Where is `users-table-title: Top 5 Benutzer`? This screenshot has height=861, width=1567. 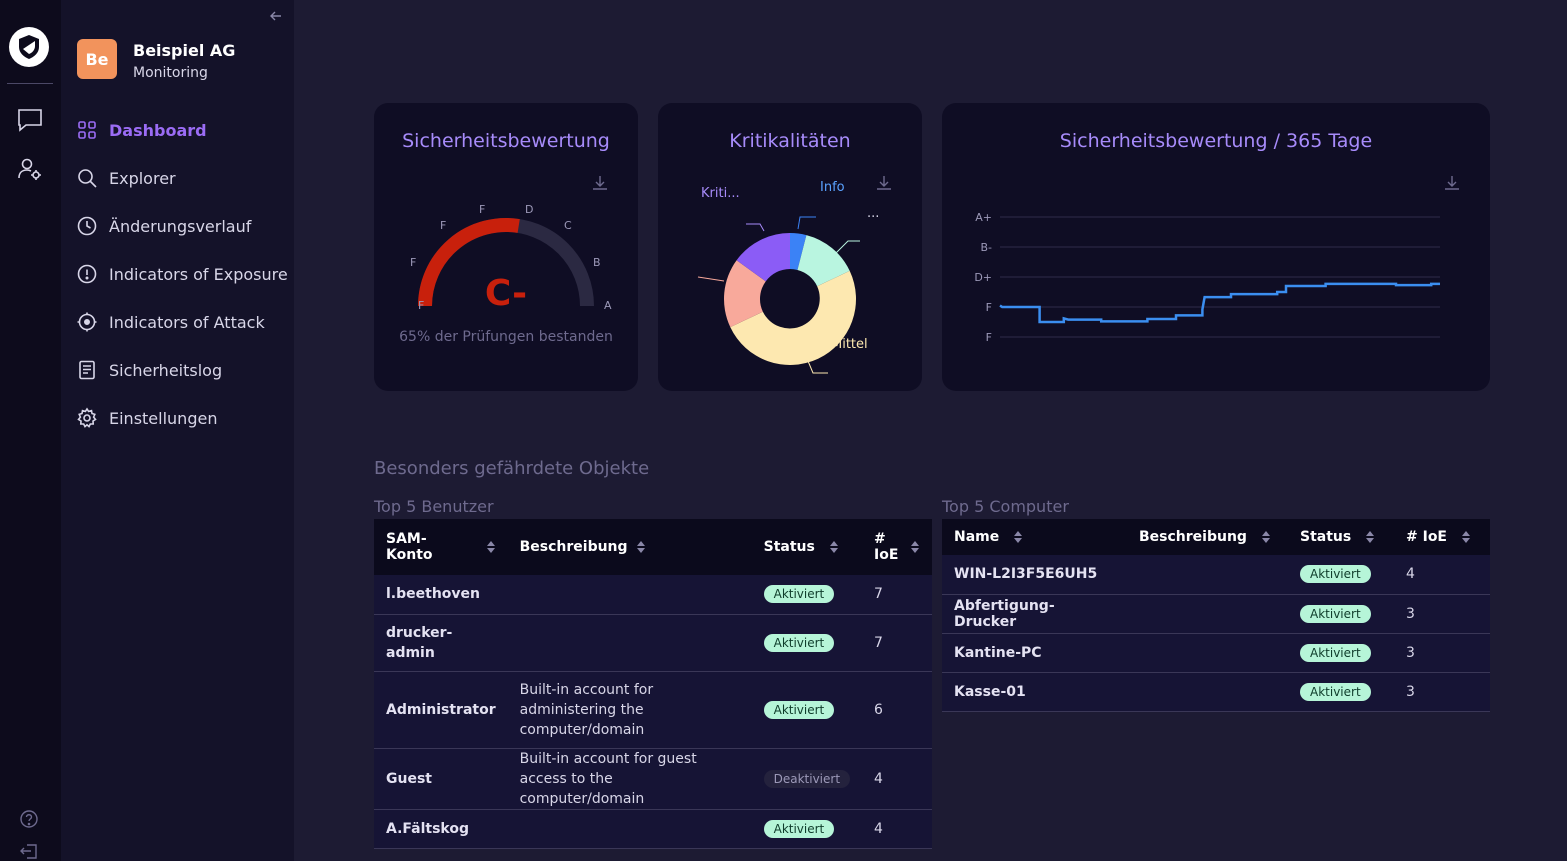
users-table-title: Top 5 Benutzer is located at coordinates (434, 506).